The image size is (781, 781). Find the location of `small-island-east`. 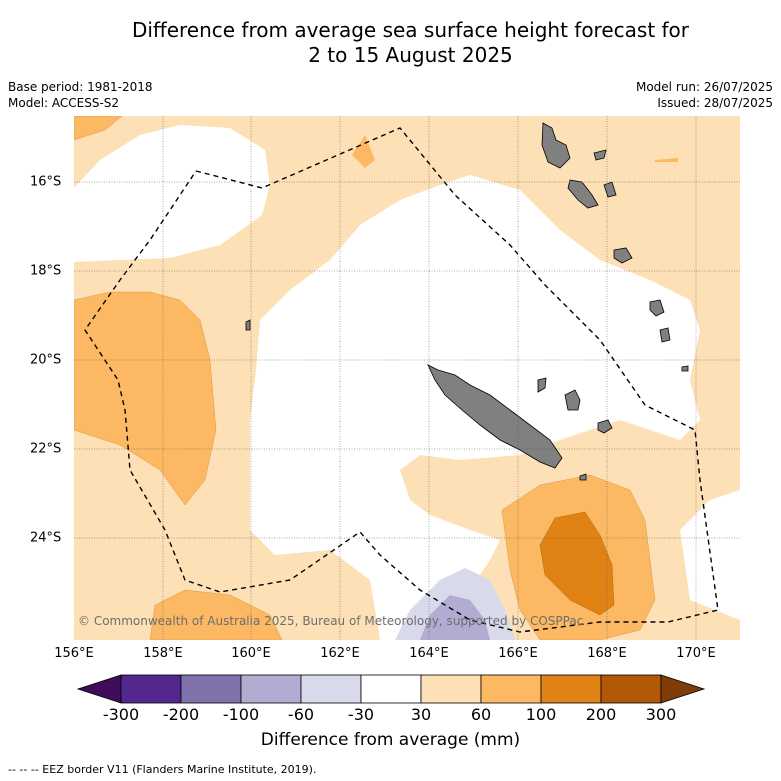

small-island-east is located at coordinates (685, 368).